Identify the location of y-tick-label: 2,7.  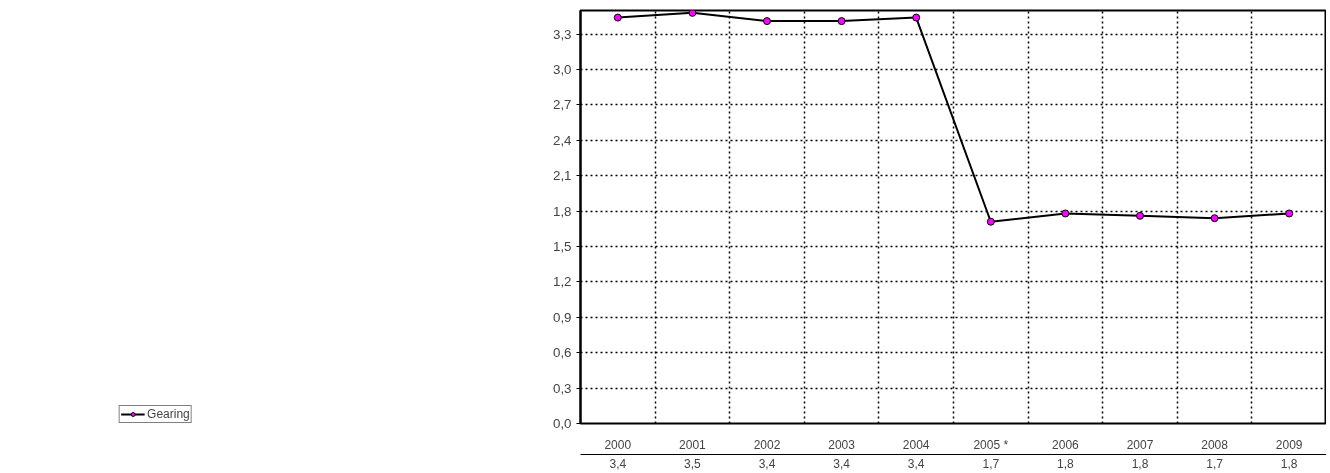
(562, 105).